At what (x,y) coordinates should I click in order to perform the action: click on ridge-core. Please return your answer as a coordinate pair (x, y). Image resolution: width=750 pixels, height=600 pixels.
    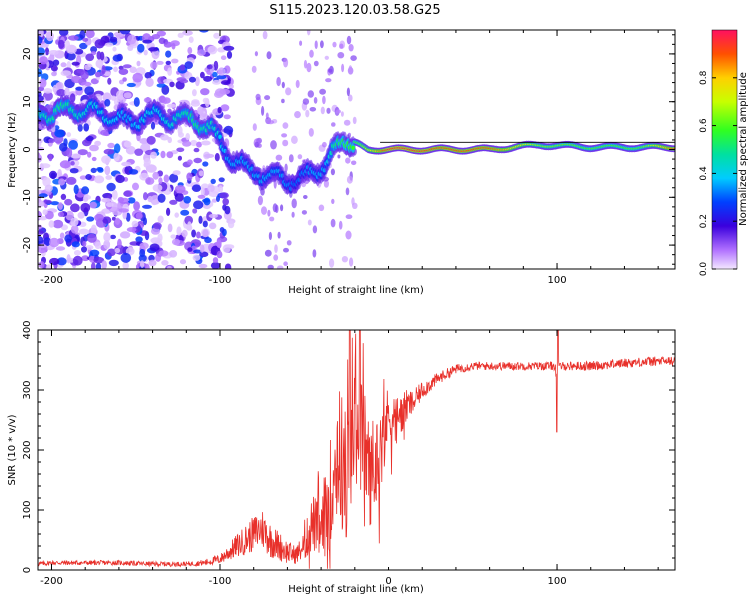
    Looking at the image, I should click on (353, 147).